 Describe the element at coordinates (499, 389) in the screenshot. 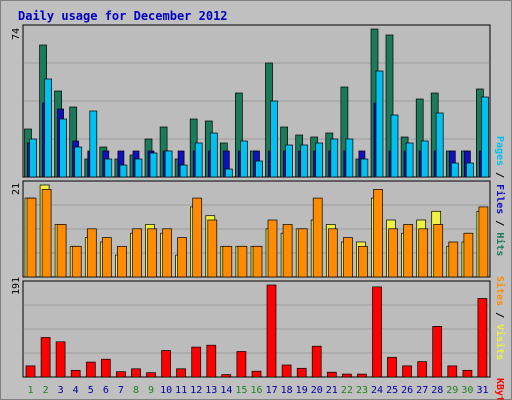

I see `legend-kbytes: KBytes` at that location.